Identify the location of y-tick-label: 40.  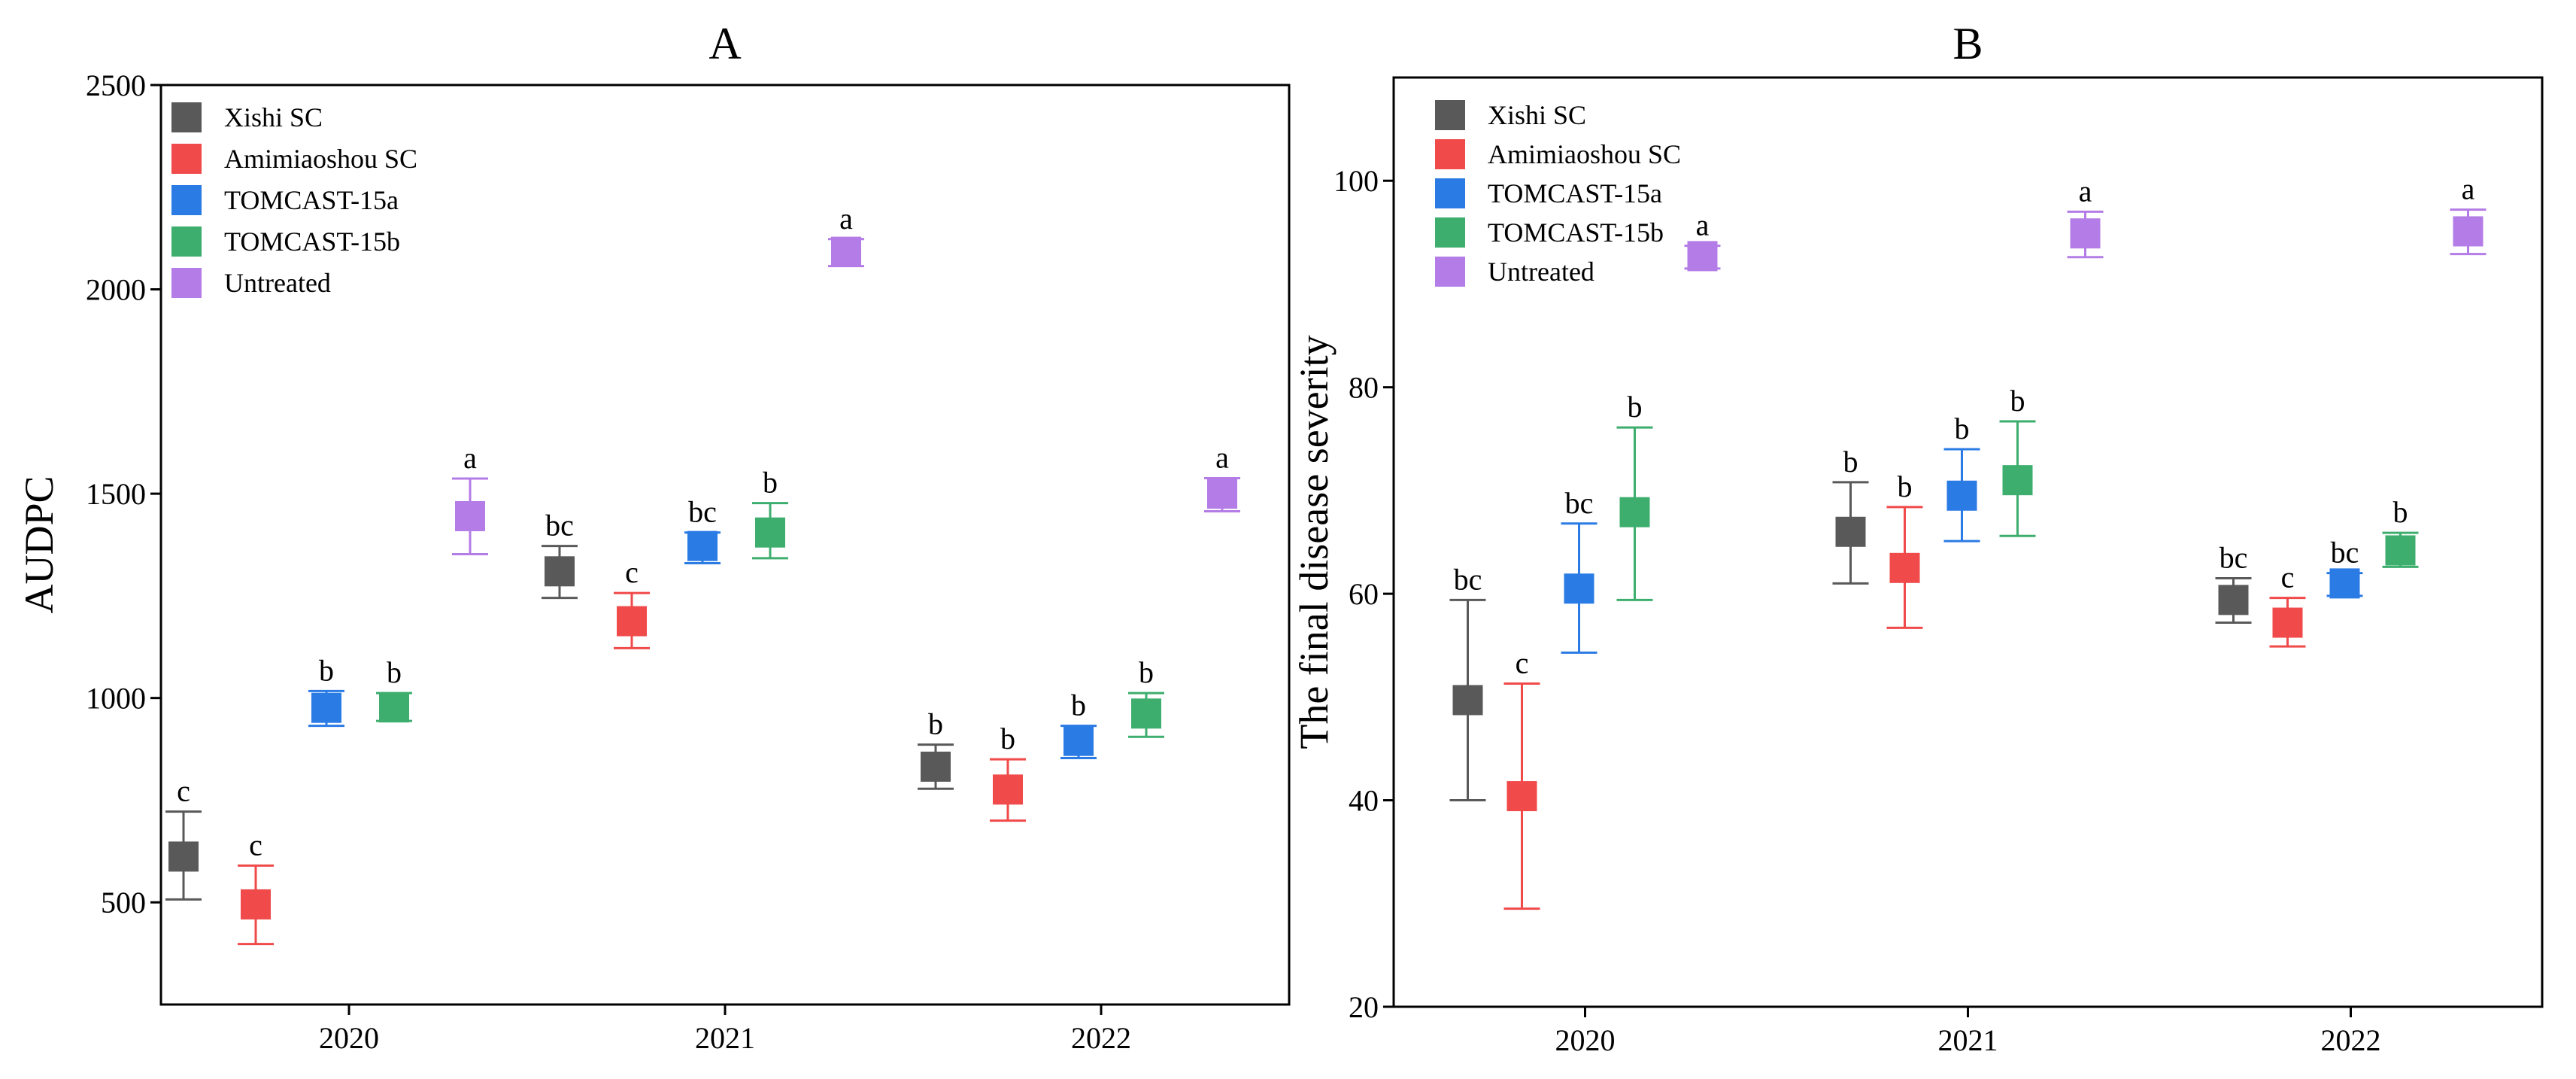
(1364, 801).